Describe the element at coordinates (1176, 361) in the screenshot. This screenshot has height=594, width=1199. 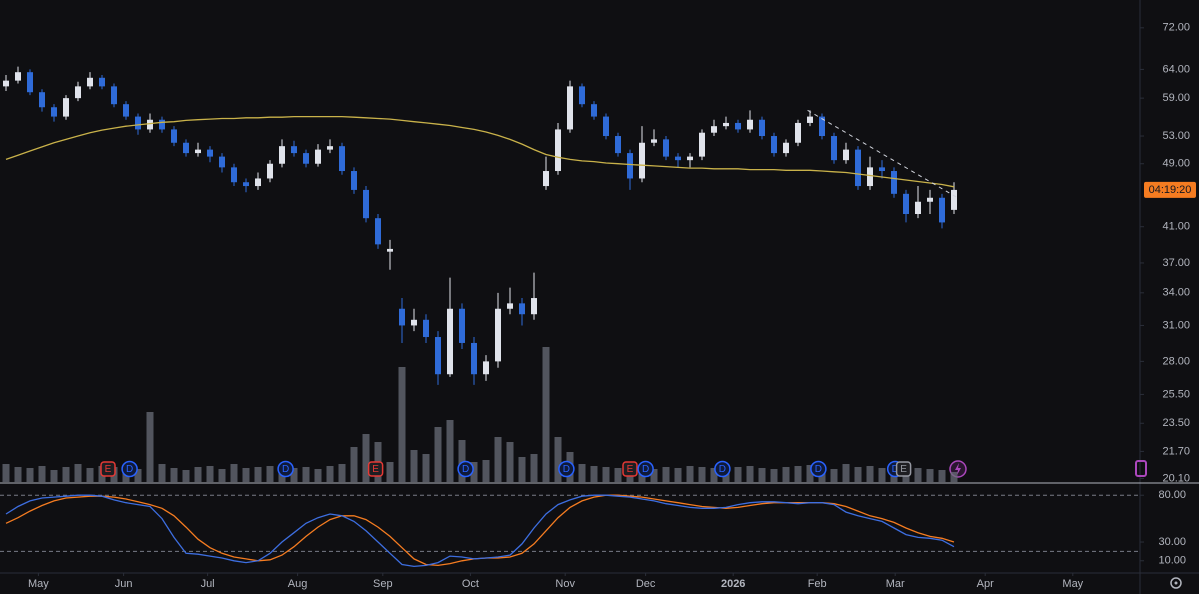
I see `y-tick-label: 28.00` at that location.